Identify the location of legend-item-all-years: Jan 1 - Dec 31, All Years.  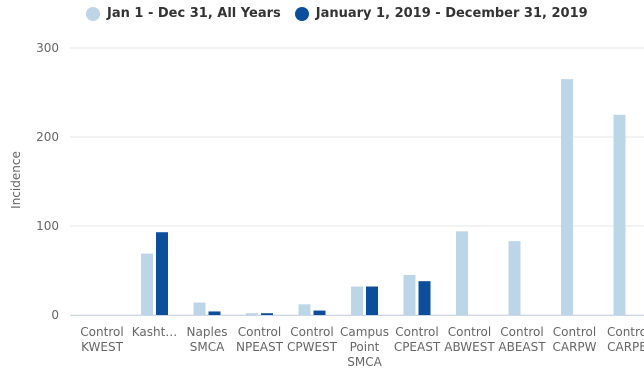
(183, 13).